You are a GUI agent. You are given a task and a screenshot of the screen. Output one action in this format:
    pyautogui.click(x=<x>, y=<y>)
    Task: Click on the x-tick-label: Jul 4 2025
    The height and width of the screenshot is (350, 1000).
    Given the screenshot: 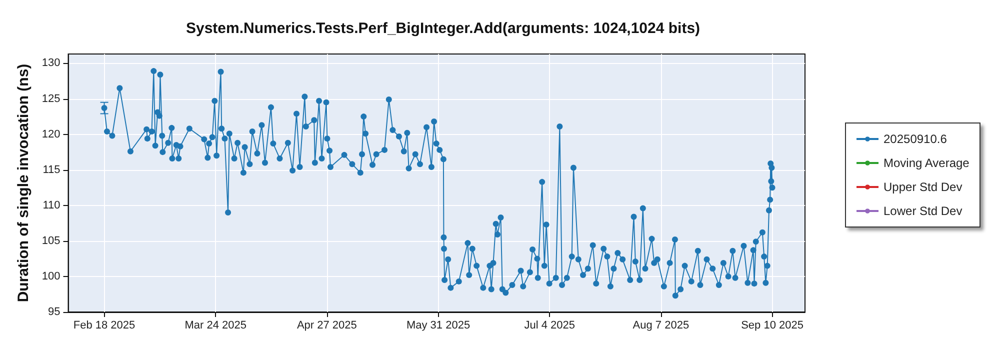 What is the action you would take?
    pyautogui.click(x=549, y=326)
    